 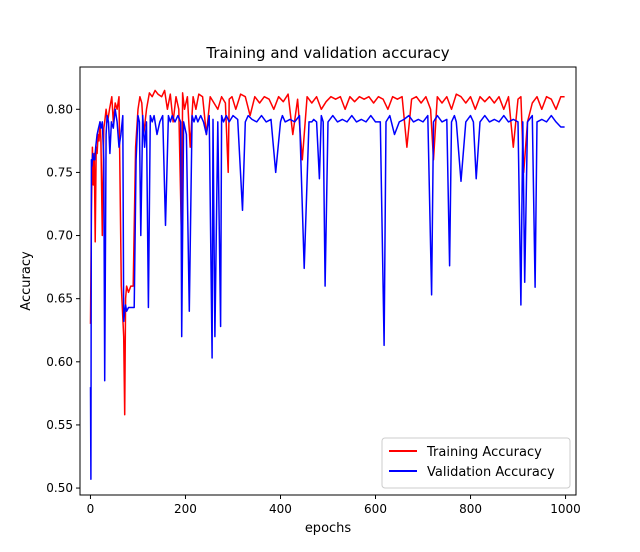 I want to click on x-tick-label: 800, so click(x=470, y=509).